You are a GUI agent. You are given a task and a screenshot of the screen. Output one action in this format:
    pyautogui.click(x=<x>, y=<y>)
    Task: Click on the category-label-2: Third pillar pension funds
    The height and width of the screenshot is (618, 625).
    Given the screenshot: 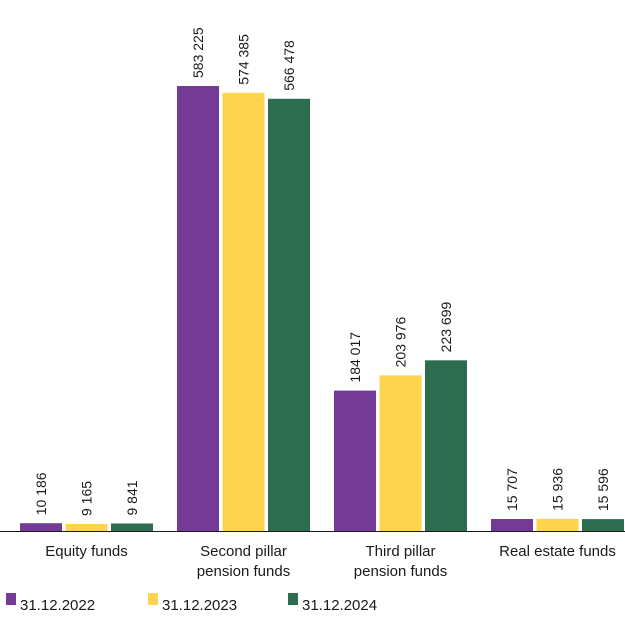 What is the action you would take?
    pyautogui.click(x=400, y=561)
    